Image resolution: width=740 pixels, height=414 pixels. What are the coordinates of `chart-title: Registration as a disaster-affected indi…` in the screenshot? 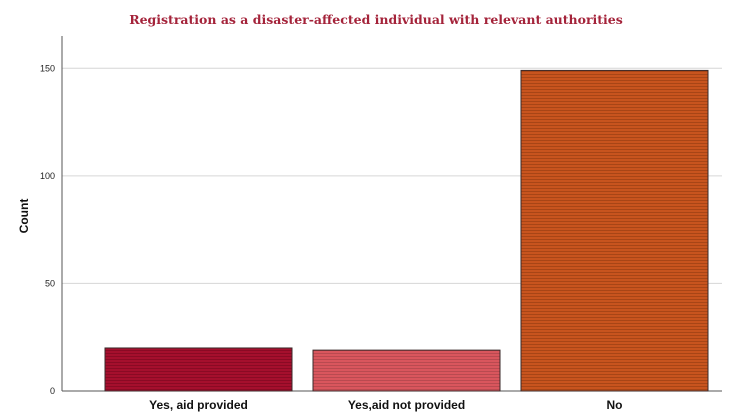 It's located at (376, 19).